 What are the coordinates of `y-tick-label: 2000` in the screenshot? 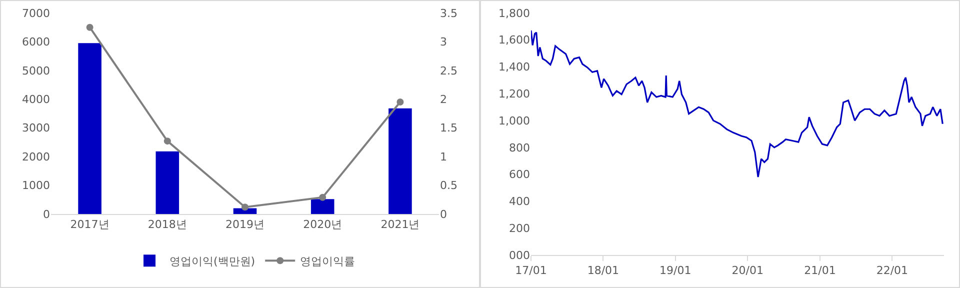 It's located at (36, 157).